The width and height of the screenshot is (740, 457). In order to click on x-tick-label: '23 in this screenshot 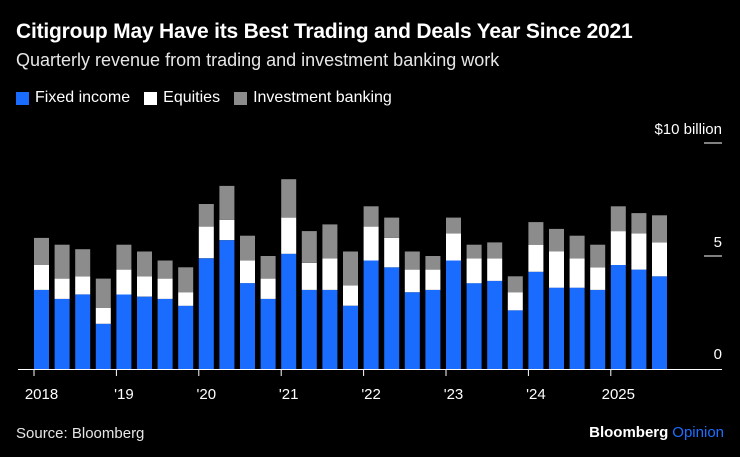, I will do `click(454, 394)`.